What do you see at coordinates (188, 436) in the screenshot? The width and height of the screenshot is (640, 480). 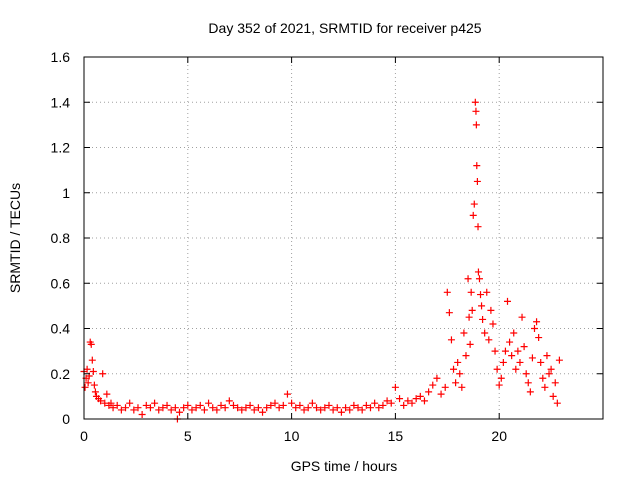 I see `x-tick-label: 5` at bounding box center [188, 436].